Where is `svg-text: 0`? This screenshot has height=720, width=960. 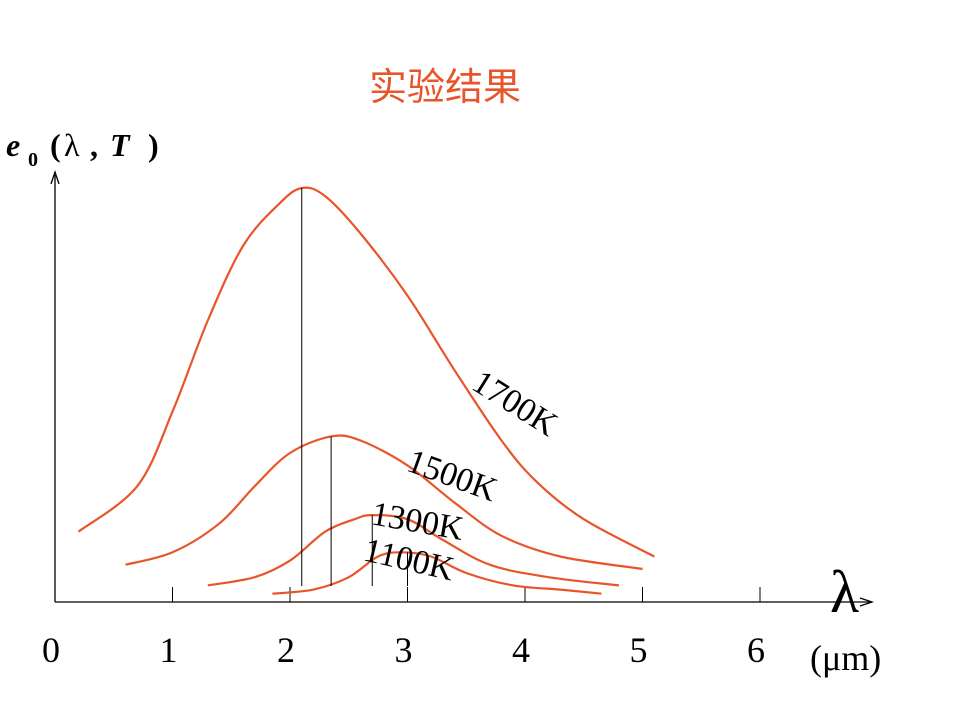
svg-text: 0 is located at coordinates (33, 160).